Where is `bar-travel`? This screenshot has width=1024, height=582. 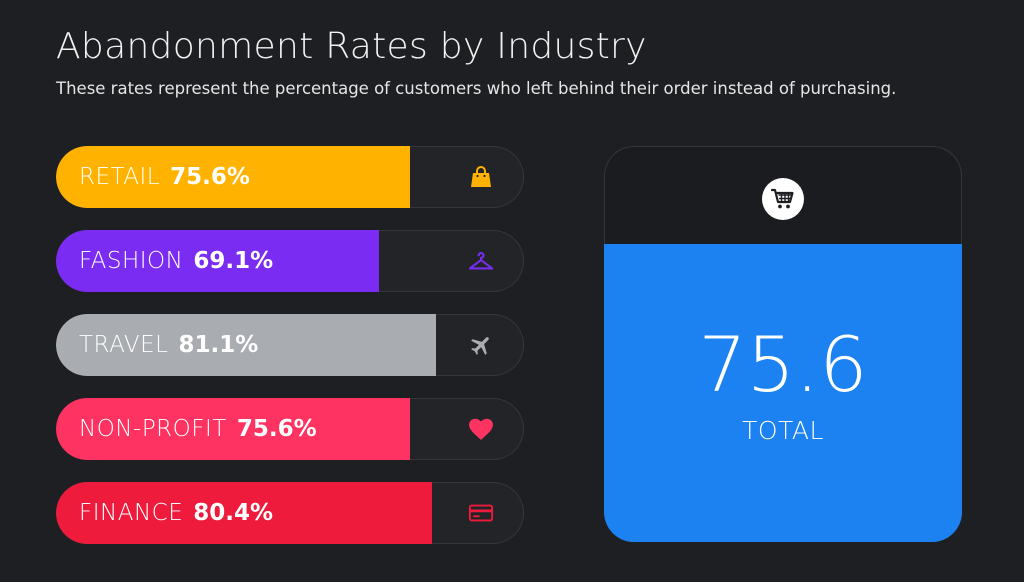
bar-travel is located at coordinates (246, 345).